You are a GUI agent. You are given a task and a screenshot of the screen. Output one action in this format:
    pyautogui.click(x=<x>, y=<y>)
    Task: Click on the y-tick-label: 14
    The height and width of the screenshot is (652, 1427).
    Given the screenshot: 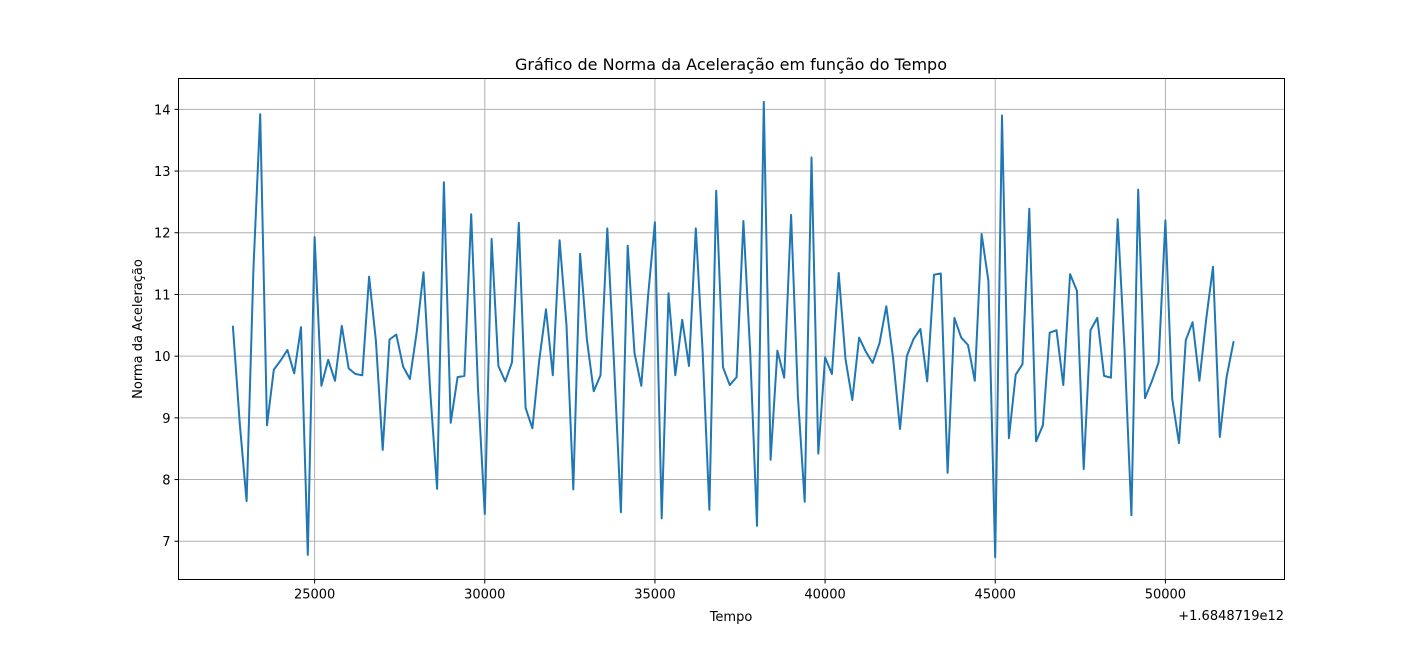 What is the action you would take?
    pyautogui.click(x=162, y=110)
    